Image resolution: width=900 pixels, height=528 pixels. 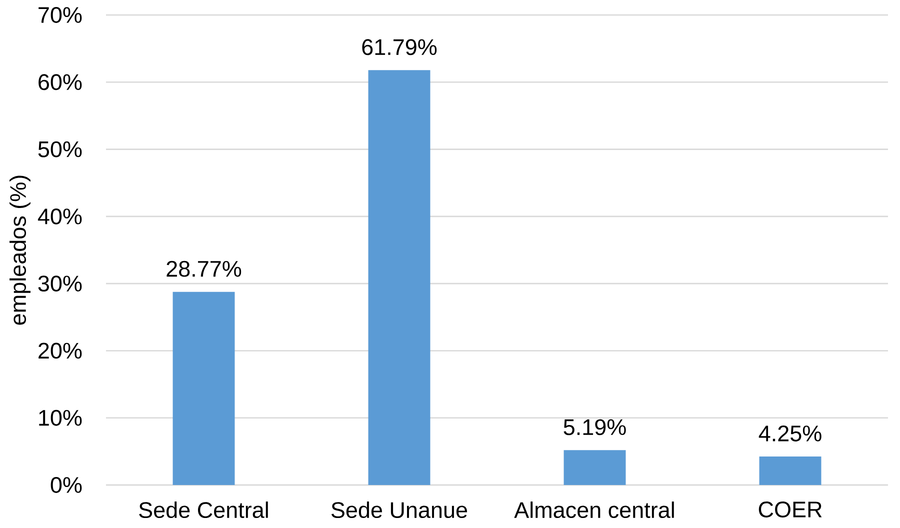 What do you see at coordinates (60, 82) in the screenshot?
I see `y-tick-label: 60%` at bounding box center [60, 82].